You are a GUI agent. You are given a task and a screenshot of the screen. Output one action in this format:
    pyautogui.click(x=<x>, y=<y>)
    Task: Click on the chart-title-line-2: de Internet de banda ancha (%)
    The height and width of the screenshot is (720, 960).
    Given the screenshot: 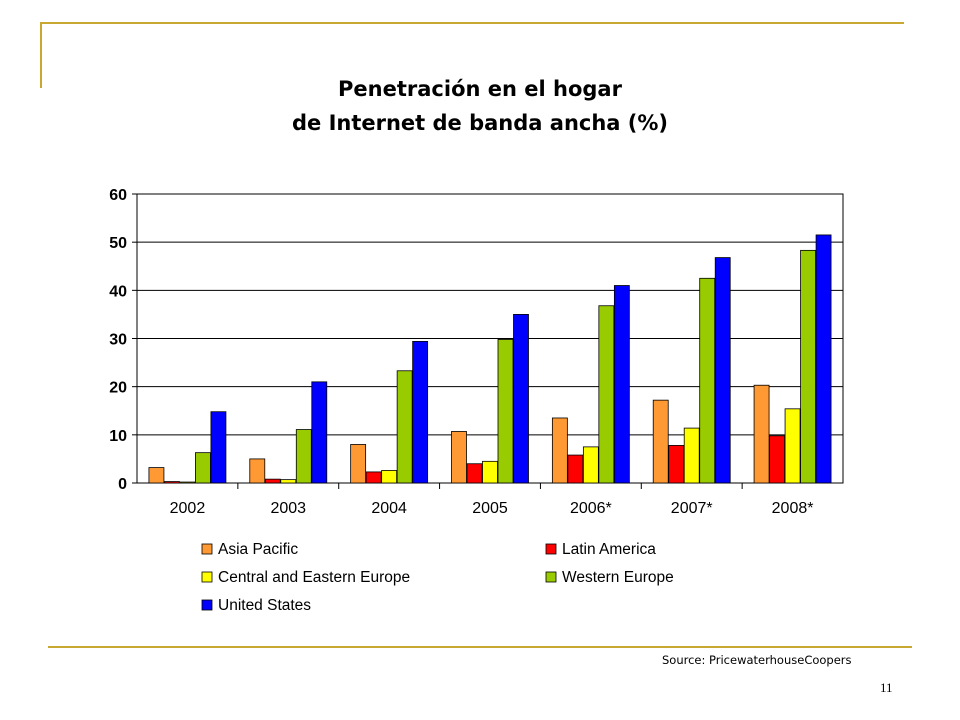 What is the action you would take?
    pyautogui.click(x=480, y=123)
    